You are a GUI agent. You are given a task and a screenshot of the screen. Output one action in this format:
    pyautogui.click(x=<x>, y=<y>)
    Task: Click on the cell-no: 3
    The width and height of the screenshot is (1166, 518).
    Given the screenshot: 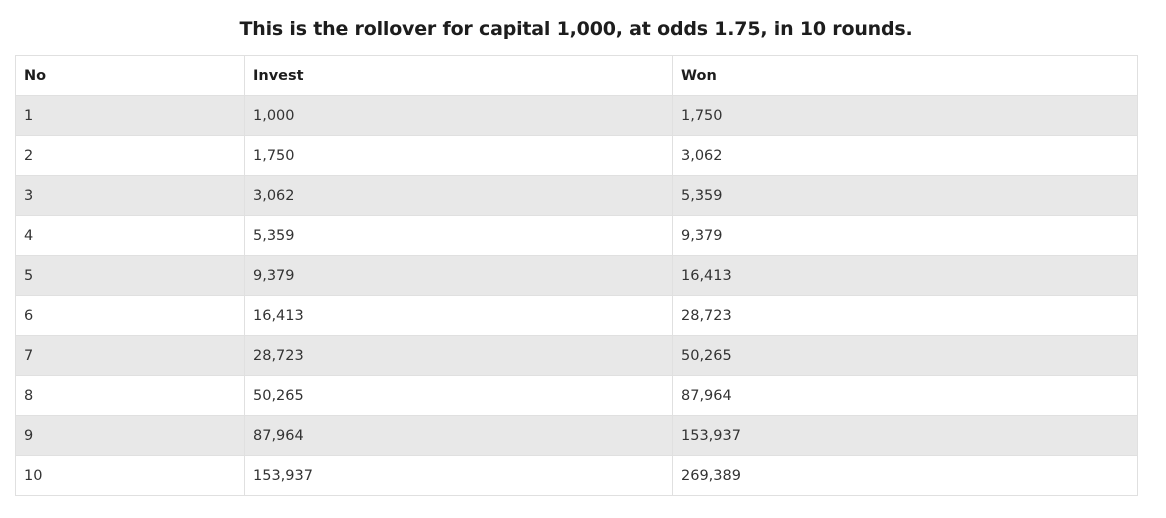 What is the action you would take?
    pyautogui.click(x=130, y=195)
    